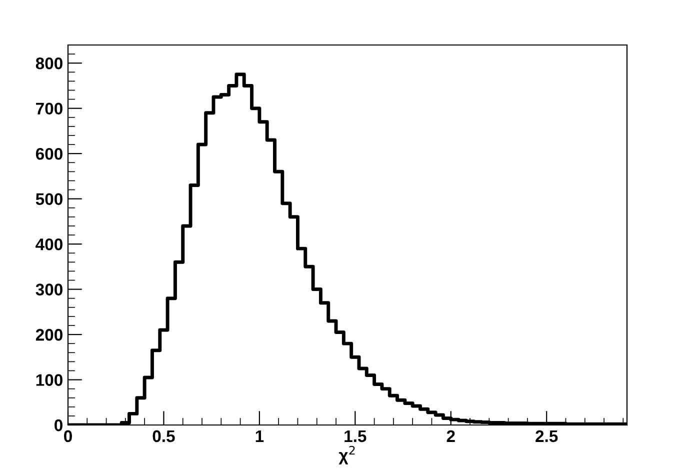  I want to click on y-tick-label: 700, so click(49, 108).